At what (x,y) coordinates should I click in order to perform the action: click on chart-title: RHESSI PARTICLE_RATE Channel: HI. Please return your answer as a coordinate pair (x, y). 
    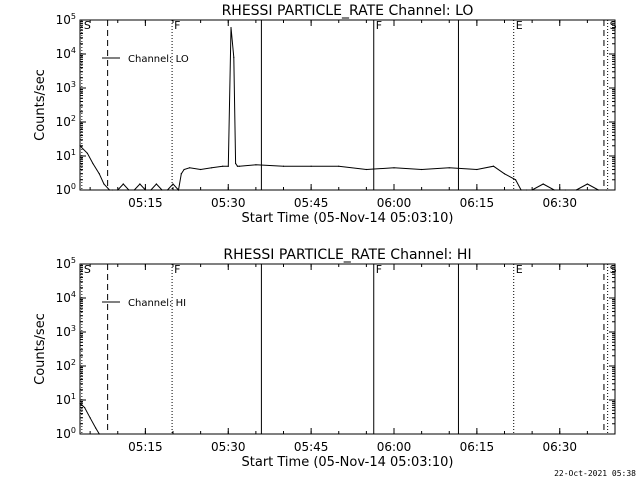
    Looking at the image, I should click on (347, 255).